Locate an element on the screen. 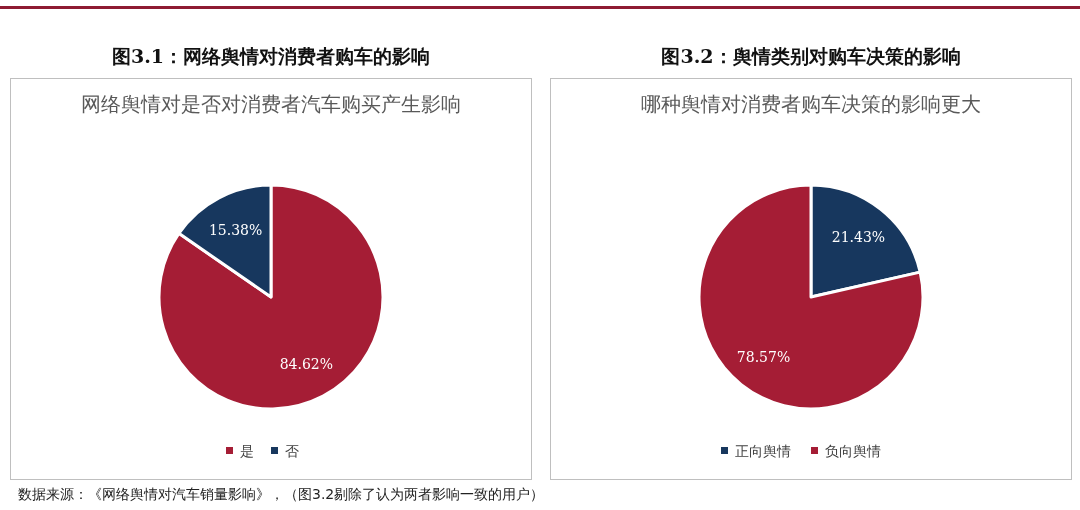  legend-label: 是 is located at coordinates (247, 451).